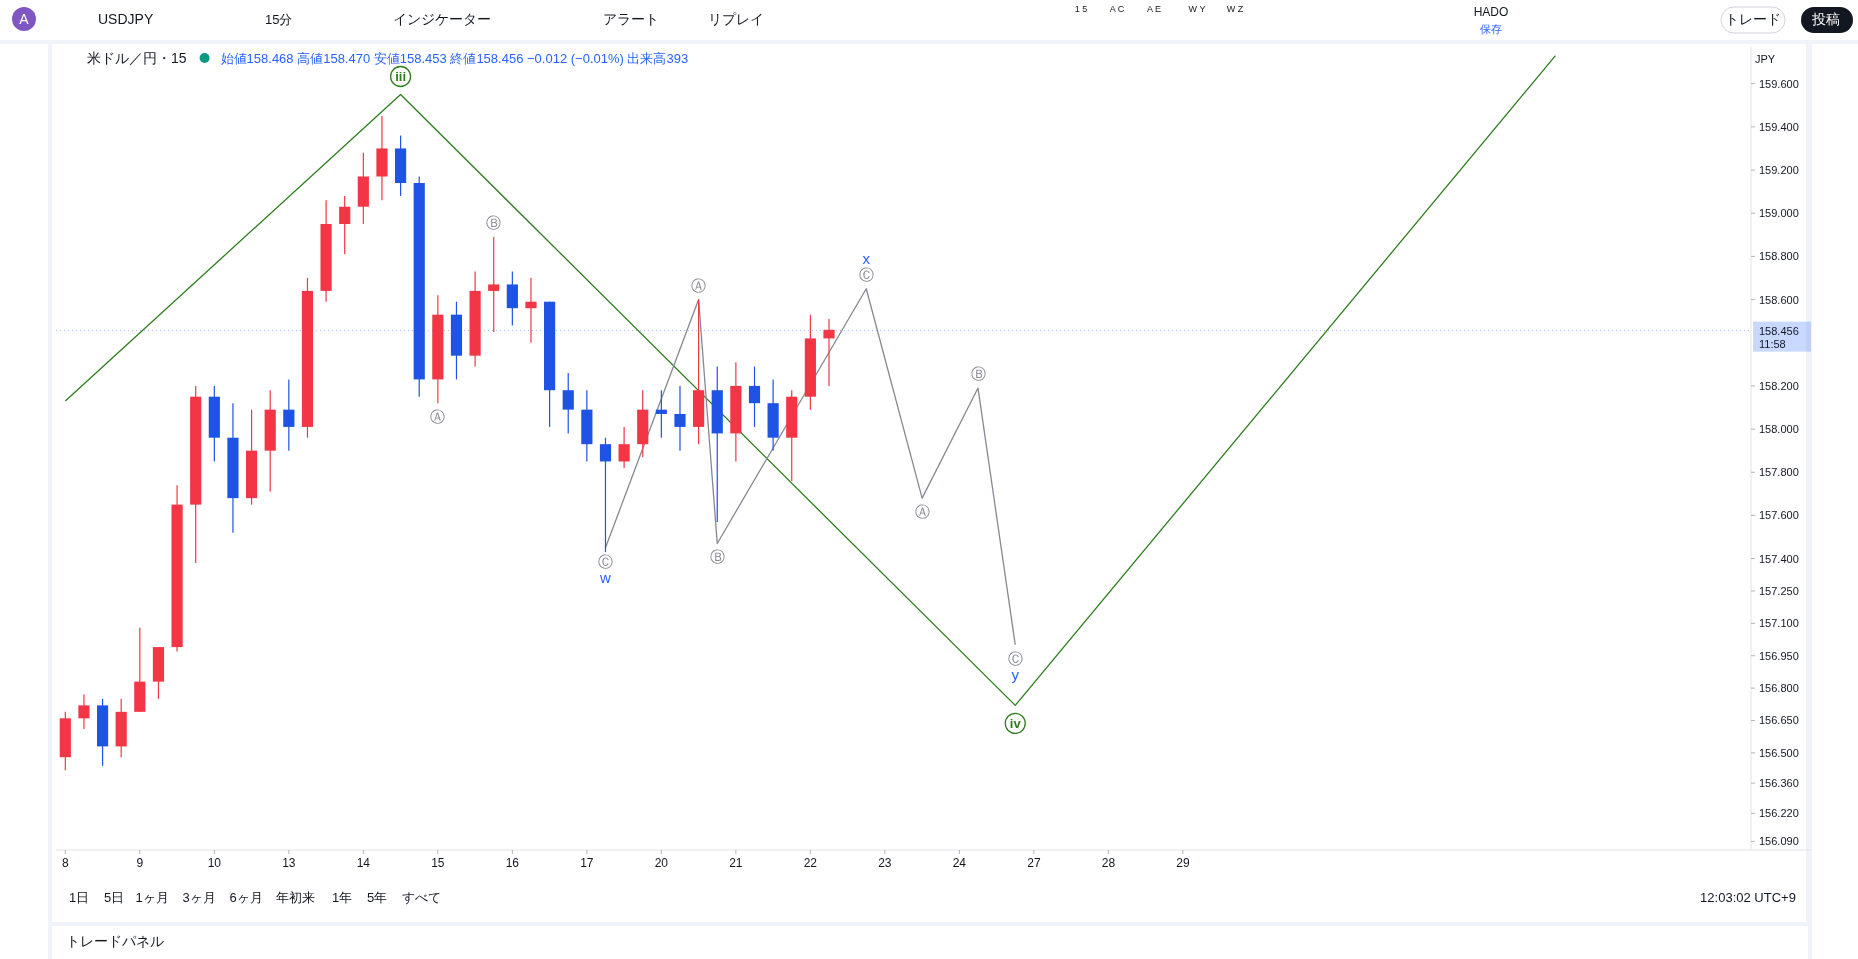 The height and width of the screenshot is (959, 1858). What do you see at coordinates (736, 863) in the screenshot?
I see `x-tick-label: 21` at bounding box center [736, 863].